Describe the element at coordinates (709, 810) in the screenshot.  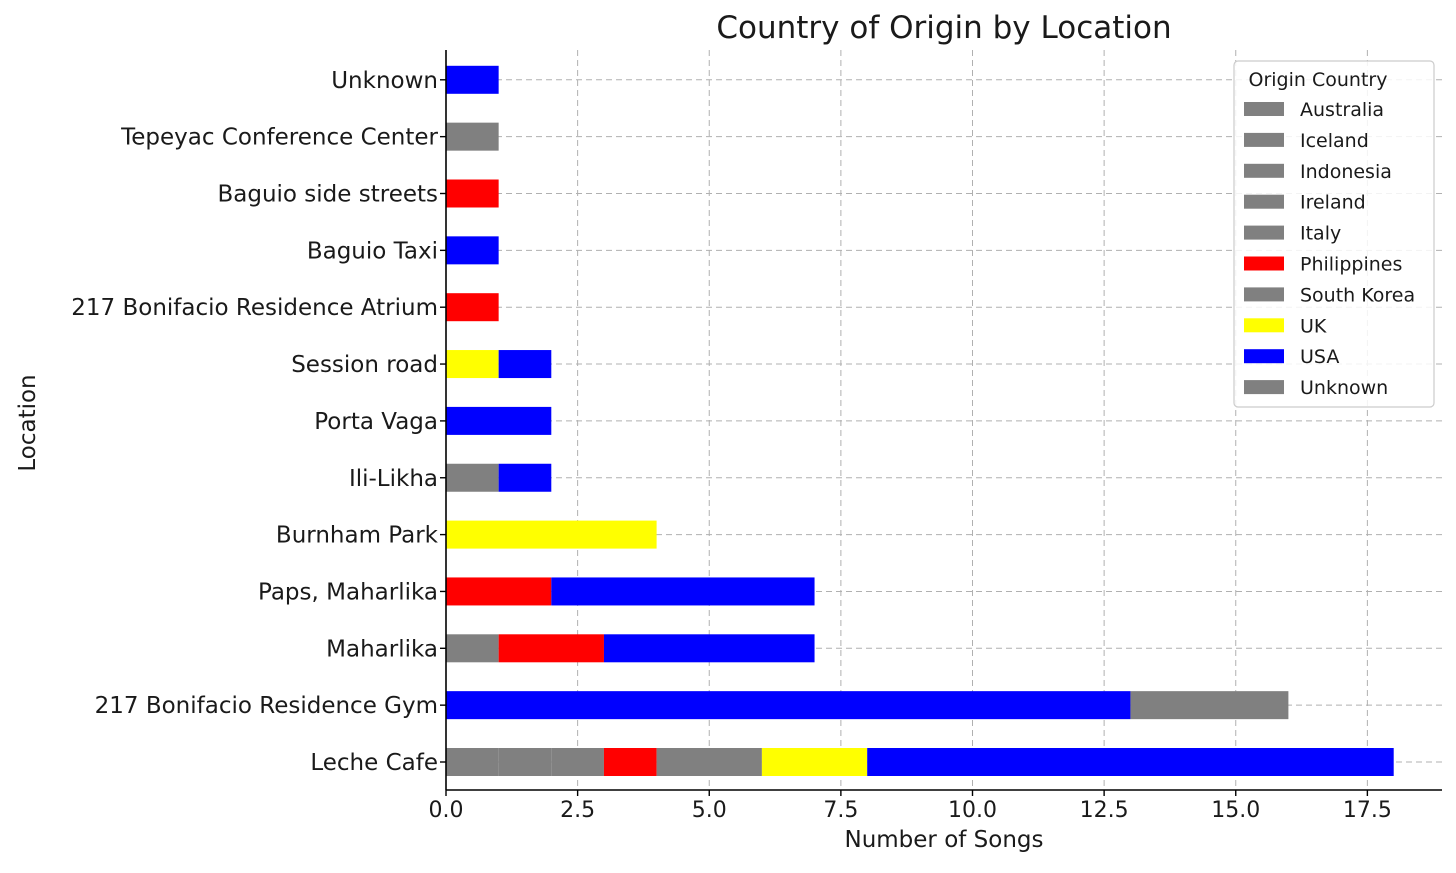
I see `x-tick-label: 5.0` at that location.